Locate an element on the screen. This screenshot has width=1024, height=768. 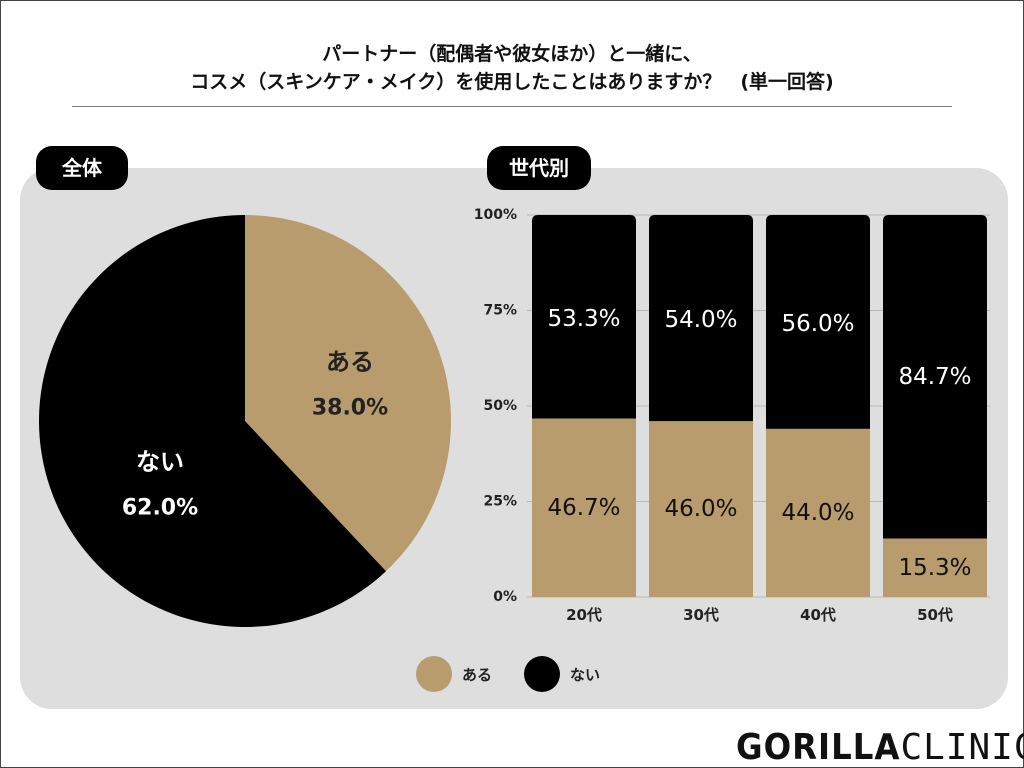
pie-label-name: ない is located at coordinates (160, 462).